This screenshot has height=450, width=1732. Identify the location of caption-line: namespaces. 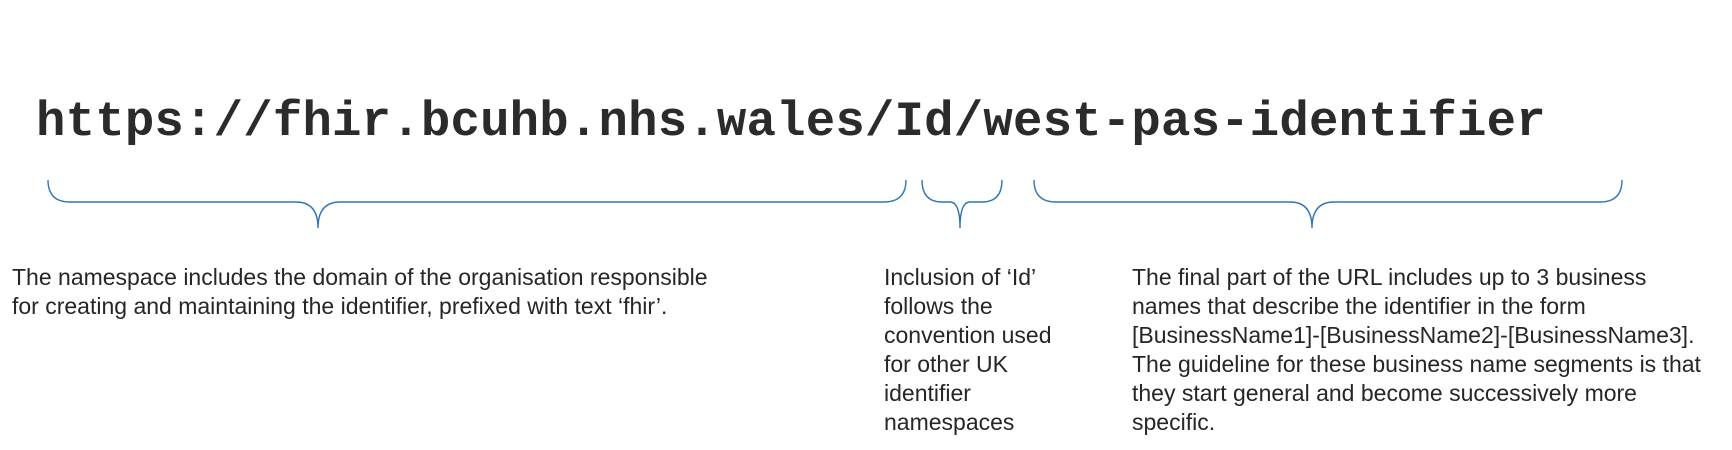
(949, 422).